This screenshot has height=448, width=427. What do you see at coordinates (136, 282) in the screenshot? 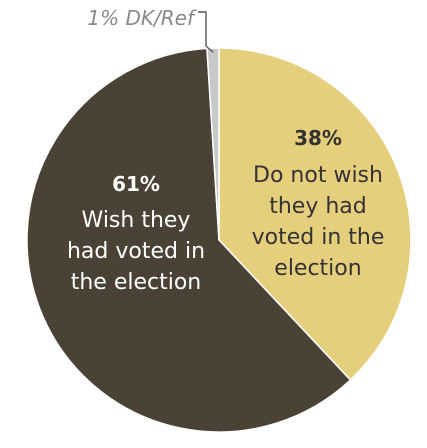
I see `slice-1-label-line: the election` at bounding box center [136, 282].